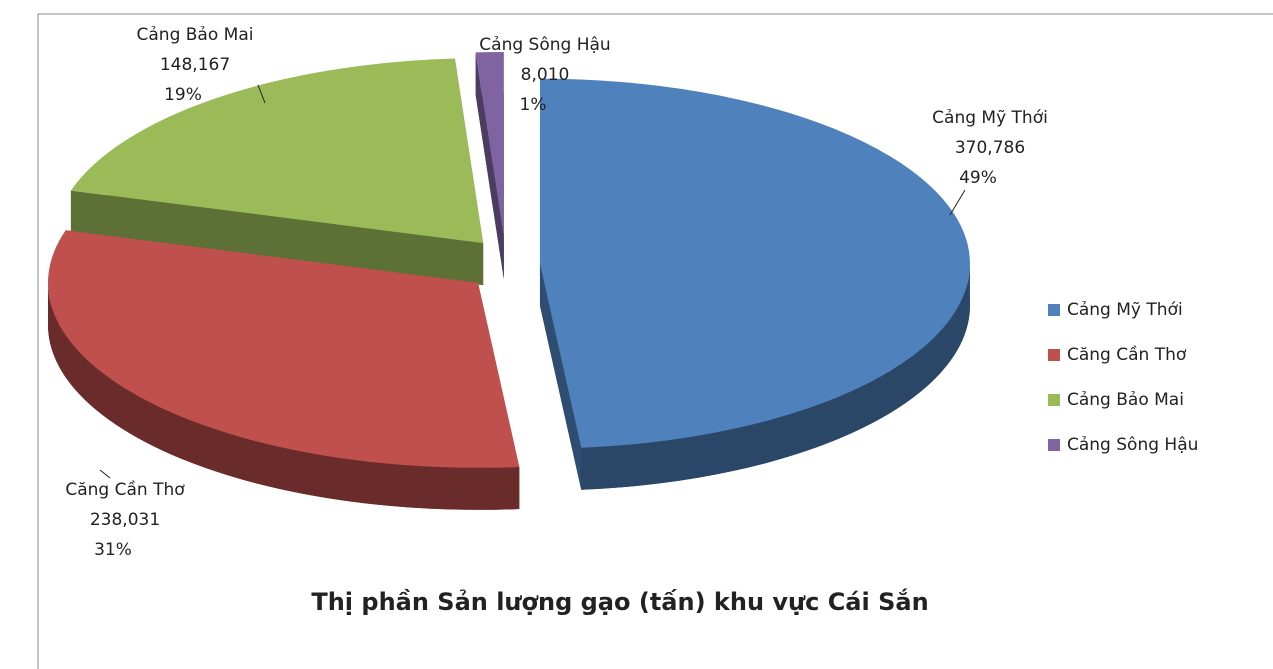 This screenshot has width=1273, height=669. Describe the element at coordinates (113, 550) in the screenshot. I see `data-label-percent: 31%` at that location.